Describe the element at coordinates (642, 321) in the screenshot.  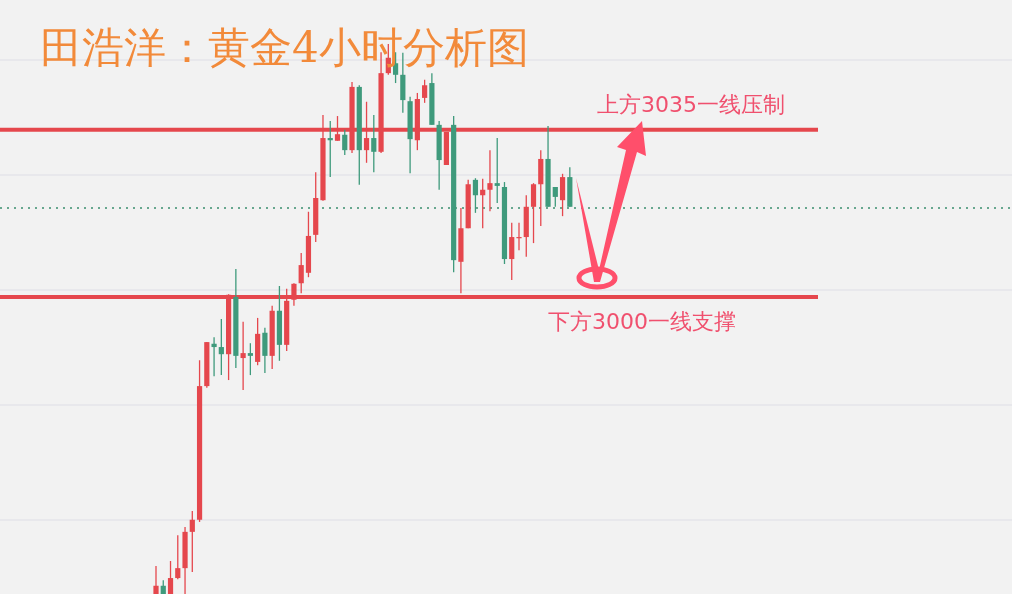
I see `ref-line-label: 下方3000一线支撑` at that location.